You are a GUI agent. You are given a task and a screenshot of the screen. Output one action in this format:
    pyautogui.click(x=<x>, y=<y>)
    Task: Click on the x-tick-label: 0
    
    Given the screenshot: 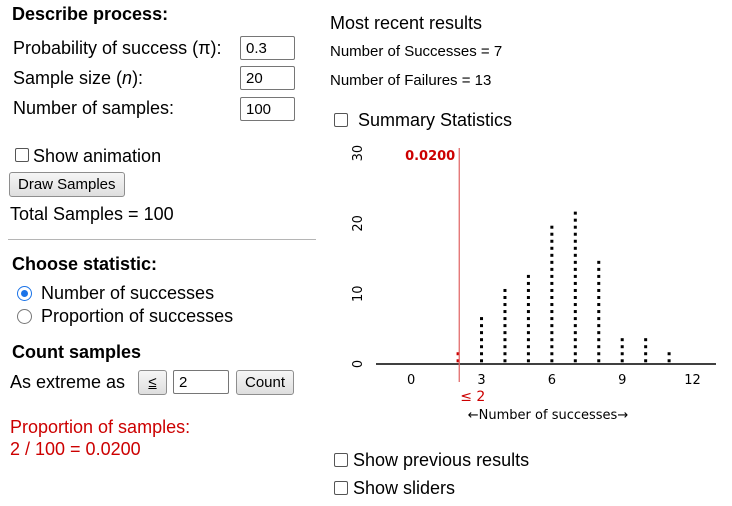 What is the action you would take?
    pyautogui.click(x=411, y=380)
    